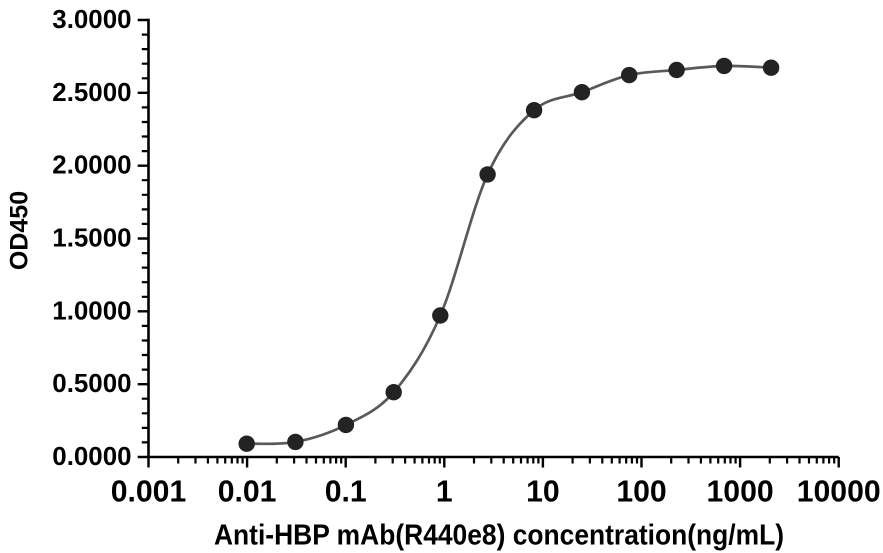 The width and height of the screenshot is (883, 553). I want to click on svg-text: 0.01, so click(247, 492).